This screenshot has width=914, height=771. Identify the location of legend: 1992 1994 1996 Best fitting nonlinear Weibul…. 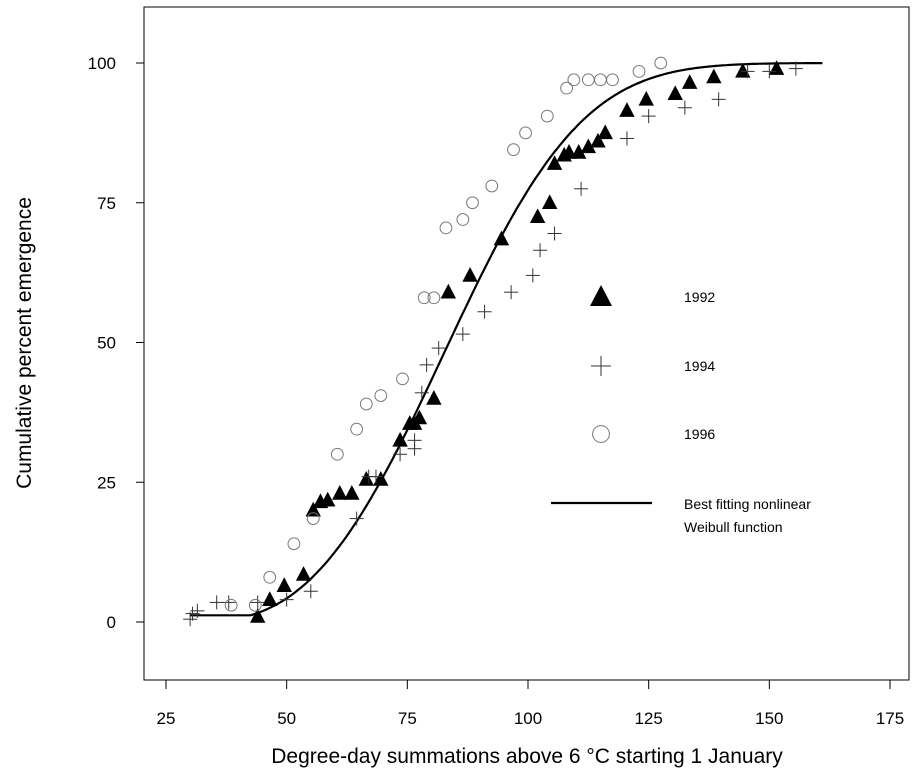
(681, 410).